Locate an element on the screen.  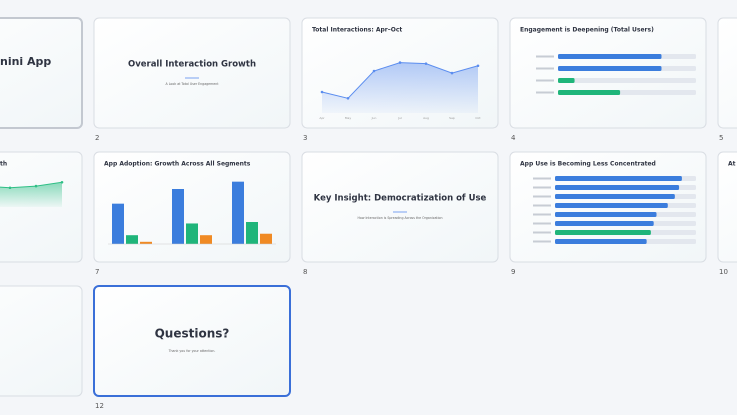
slide-thumbnail: nini App is located at coordinates (41, 73).